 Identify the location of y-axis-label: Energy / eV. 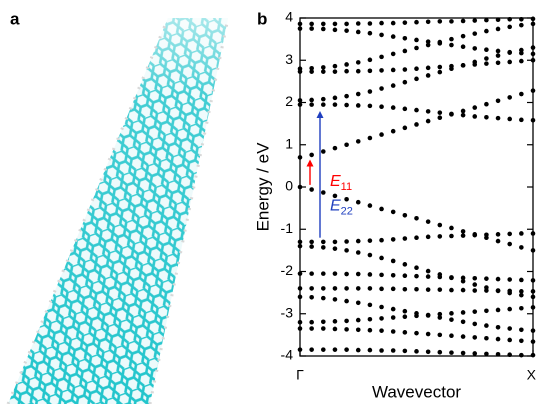
(262, 186).